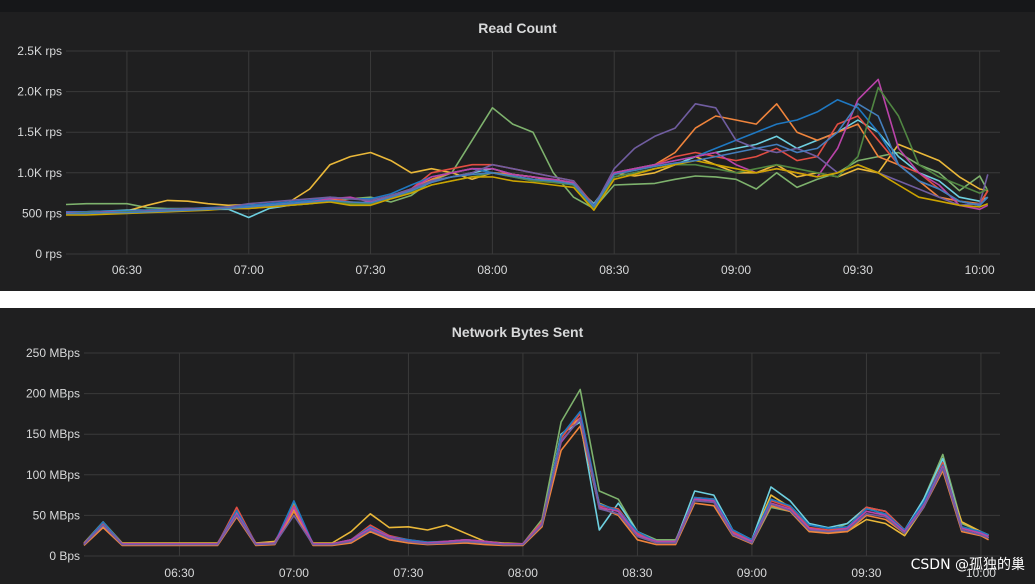 This screenshot has height=584, width=1035. Describe the element at coordinates (517, 332) in the screenshot. I see `network-bytes-sent-title: Network Bytes Sent` at that location.